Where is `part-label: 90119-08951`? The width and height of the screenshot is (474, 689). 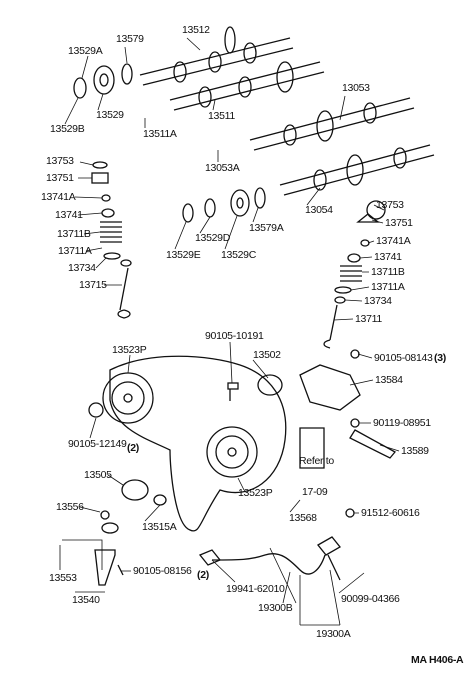
part-label: 90119-08951 is located at coordinates (402, 423).